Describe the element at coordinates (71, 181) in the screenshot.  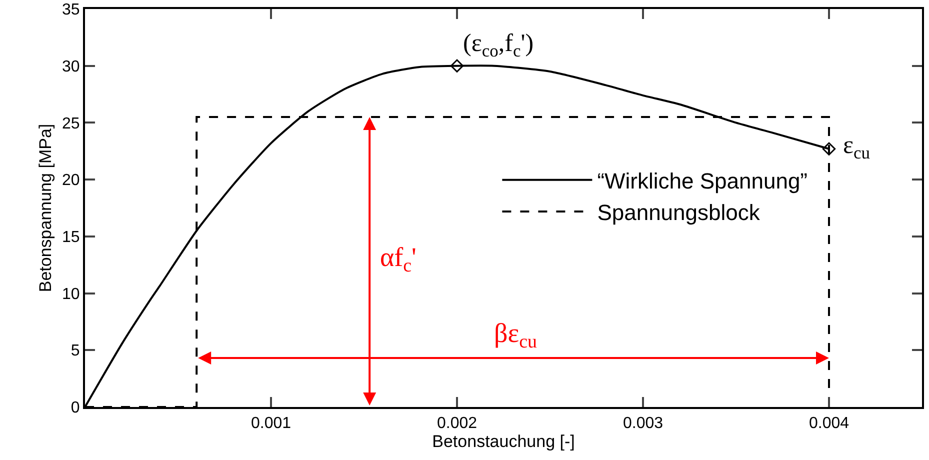
I see `y-tick-label: 20` at that location.